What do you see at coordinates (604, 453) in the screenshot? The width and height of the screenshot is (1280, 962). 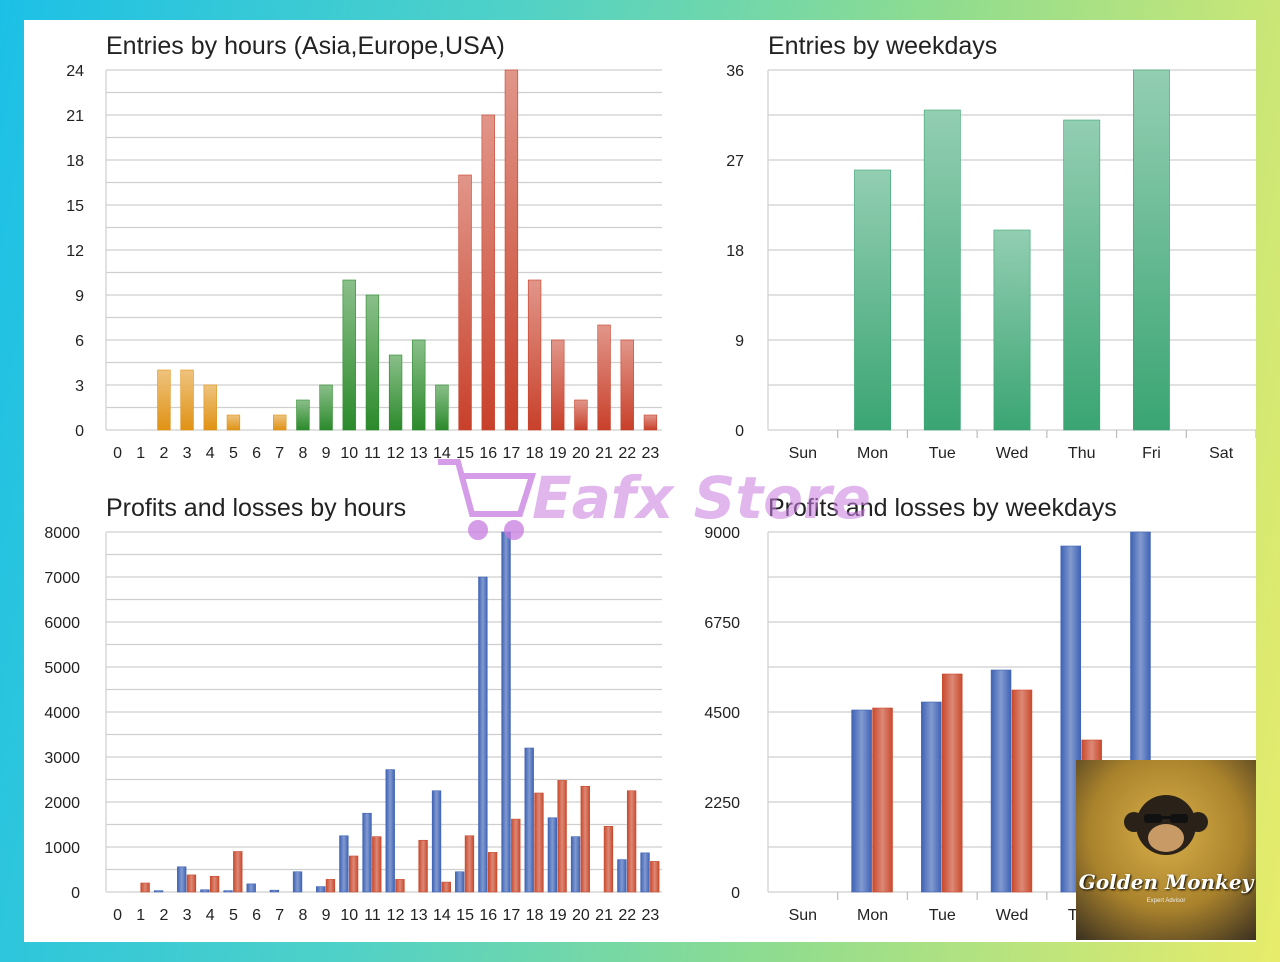 I see `x-tick-label: 21` at bounding box center [604, 453].